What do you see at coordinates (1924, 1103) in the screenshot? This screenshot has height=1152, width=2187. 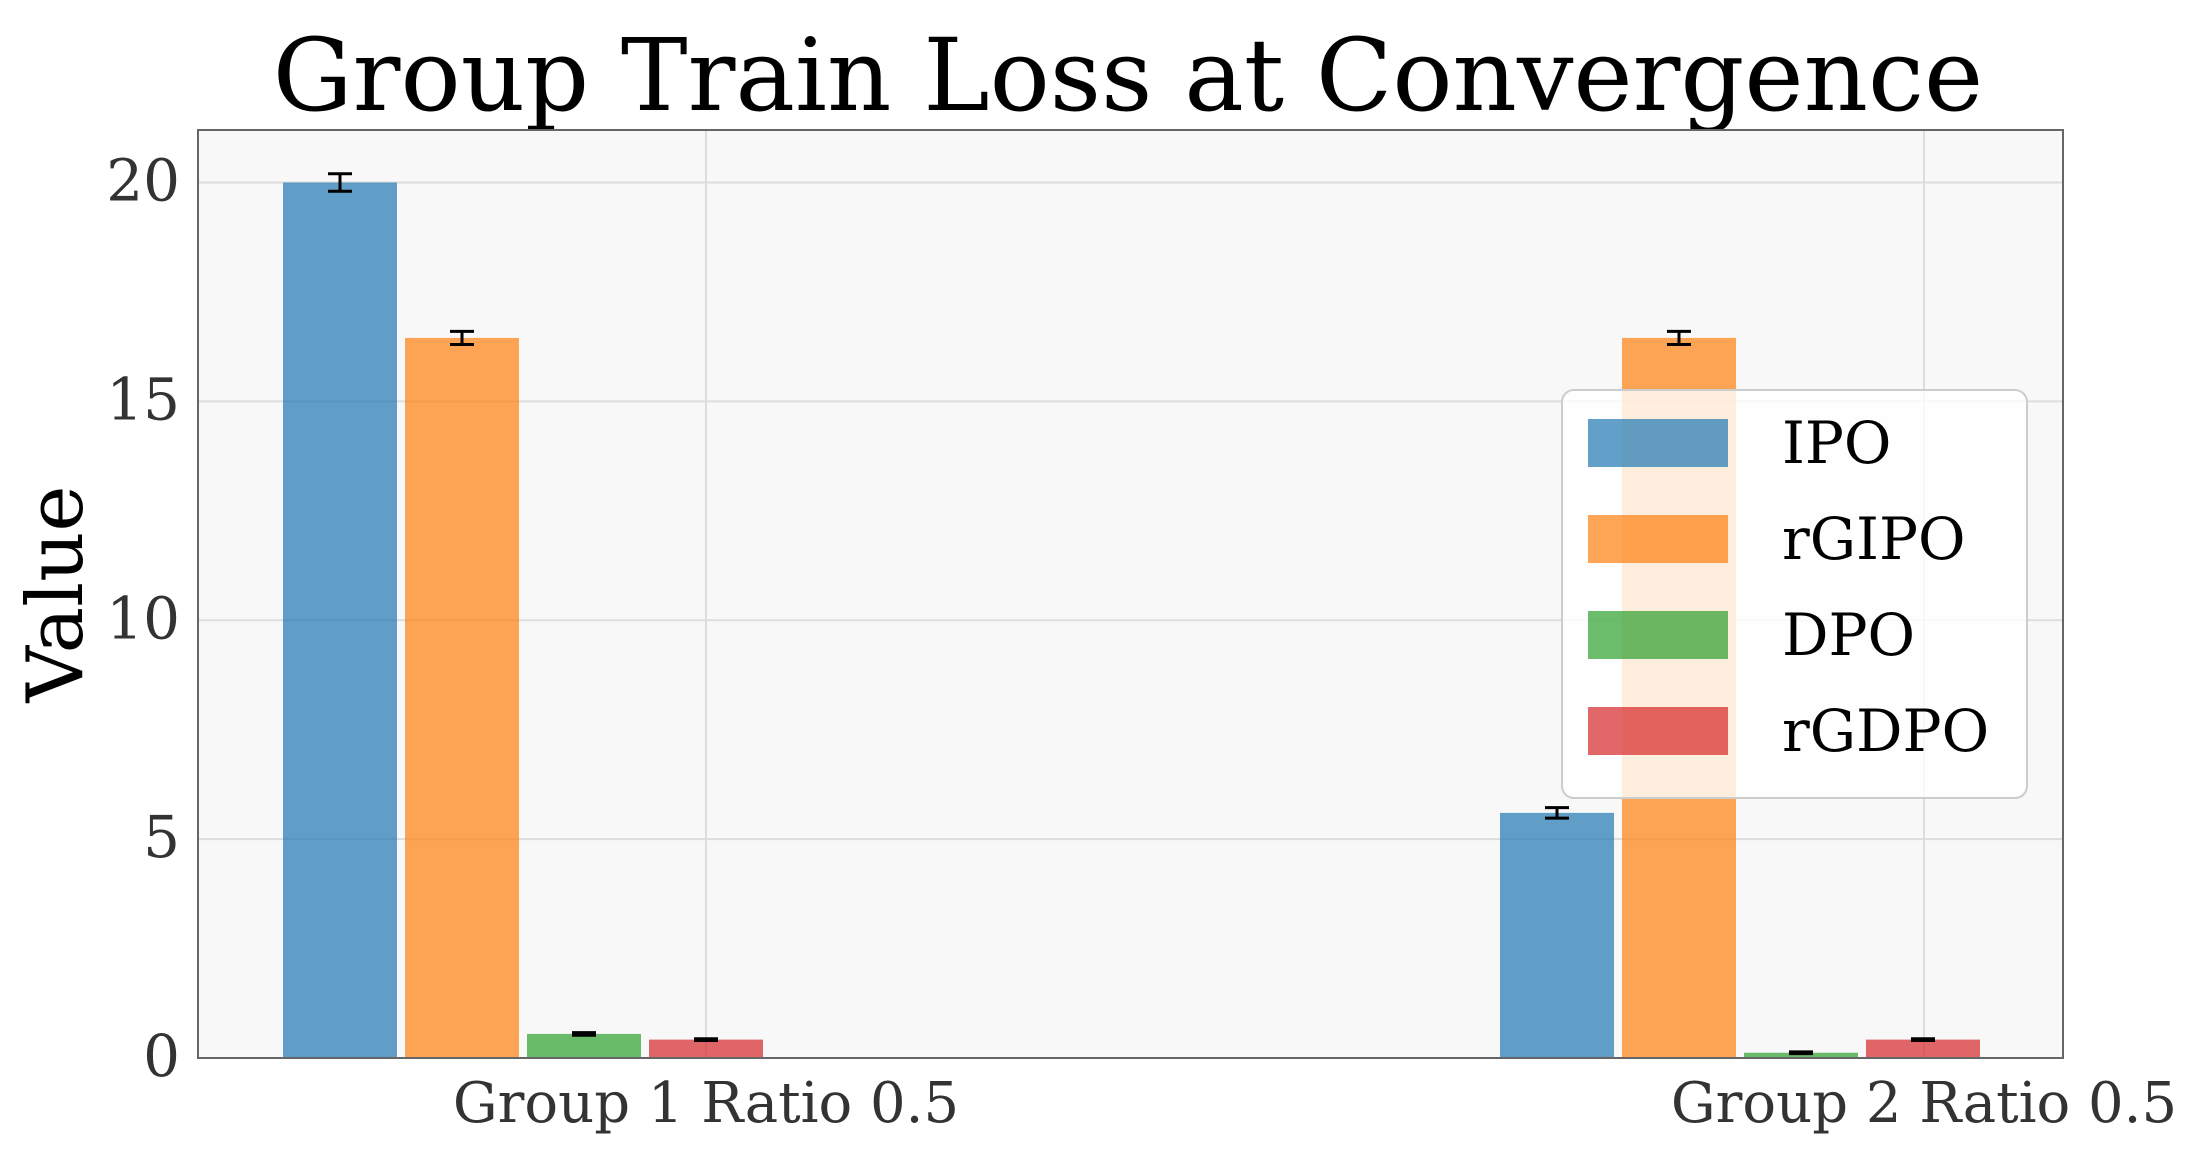 I see `x-tick-label: Group 2 Ratio 0.5` at bounding box center [1924, 1103].